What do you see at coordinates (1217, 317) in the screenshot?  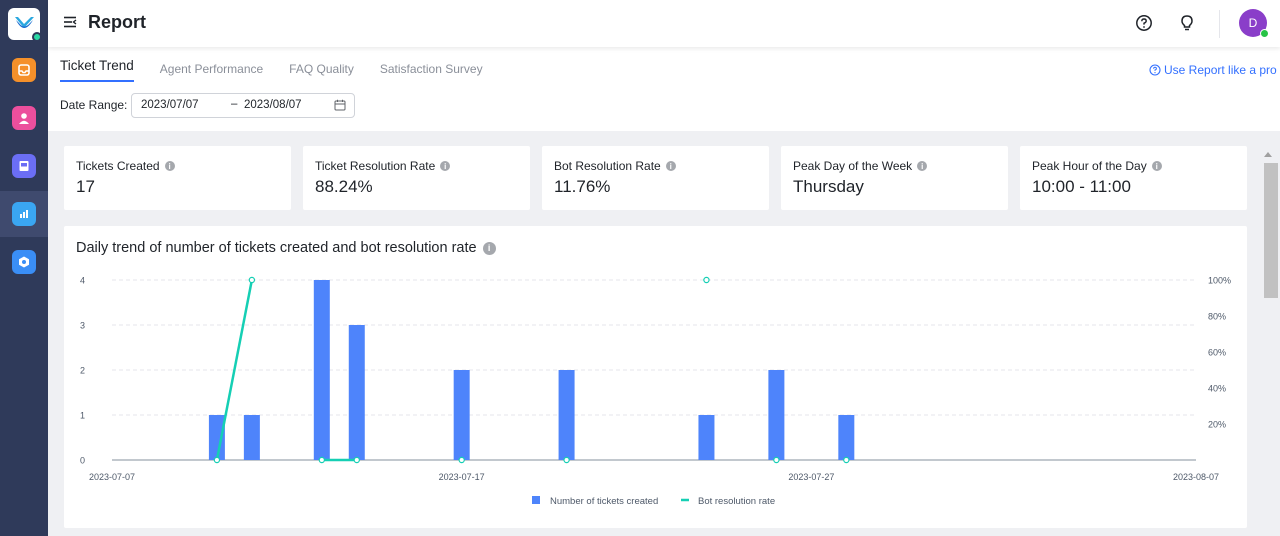 I see `y2-tick-label: 80%` at bounding box center [1217, 317].